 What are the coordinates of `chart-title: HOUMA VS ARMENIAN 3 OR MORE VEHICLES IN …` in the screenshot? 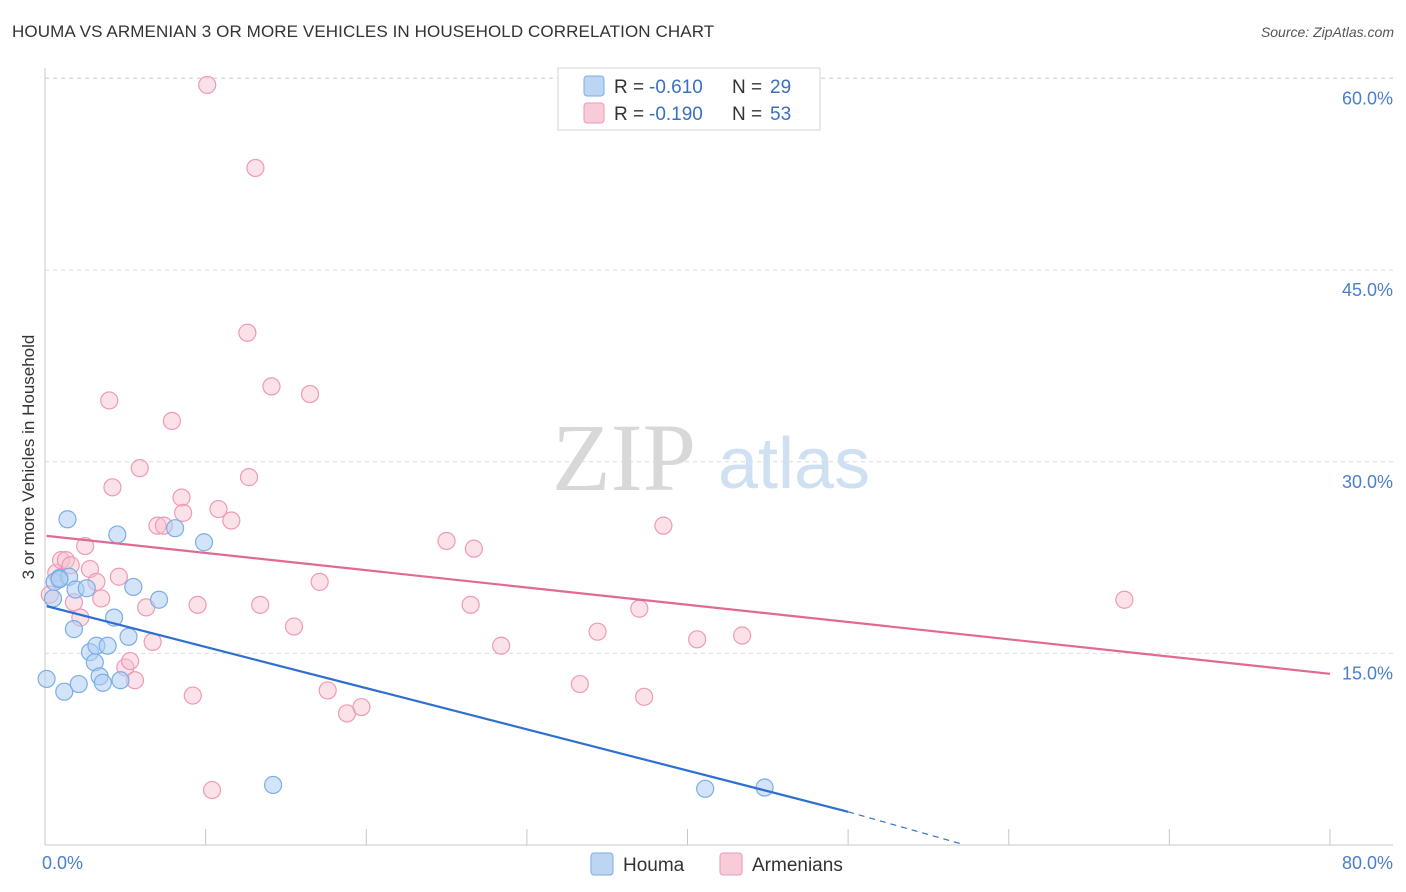 It's located at (363, 31).